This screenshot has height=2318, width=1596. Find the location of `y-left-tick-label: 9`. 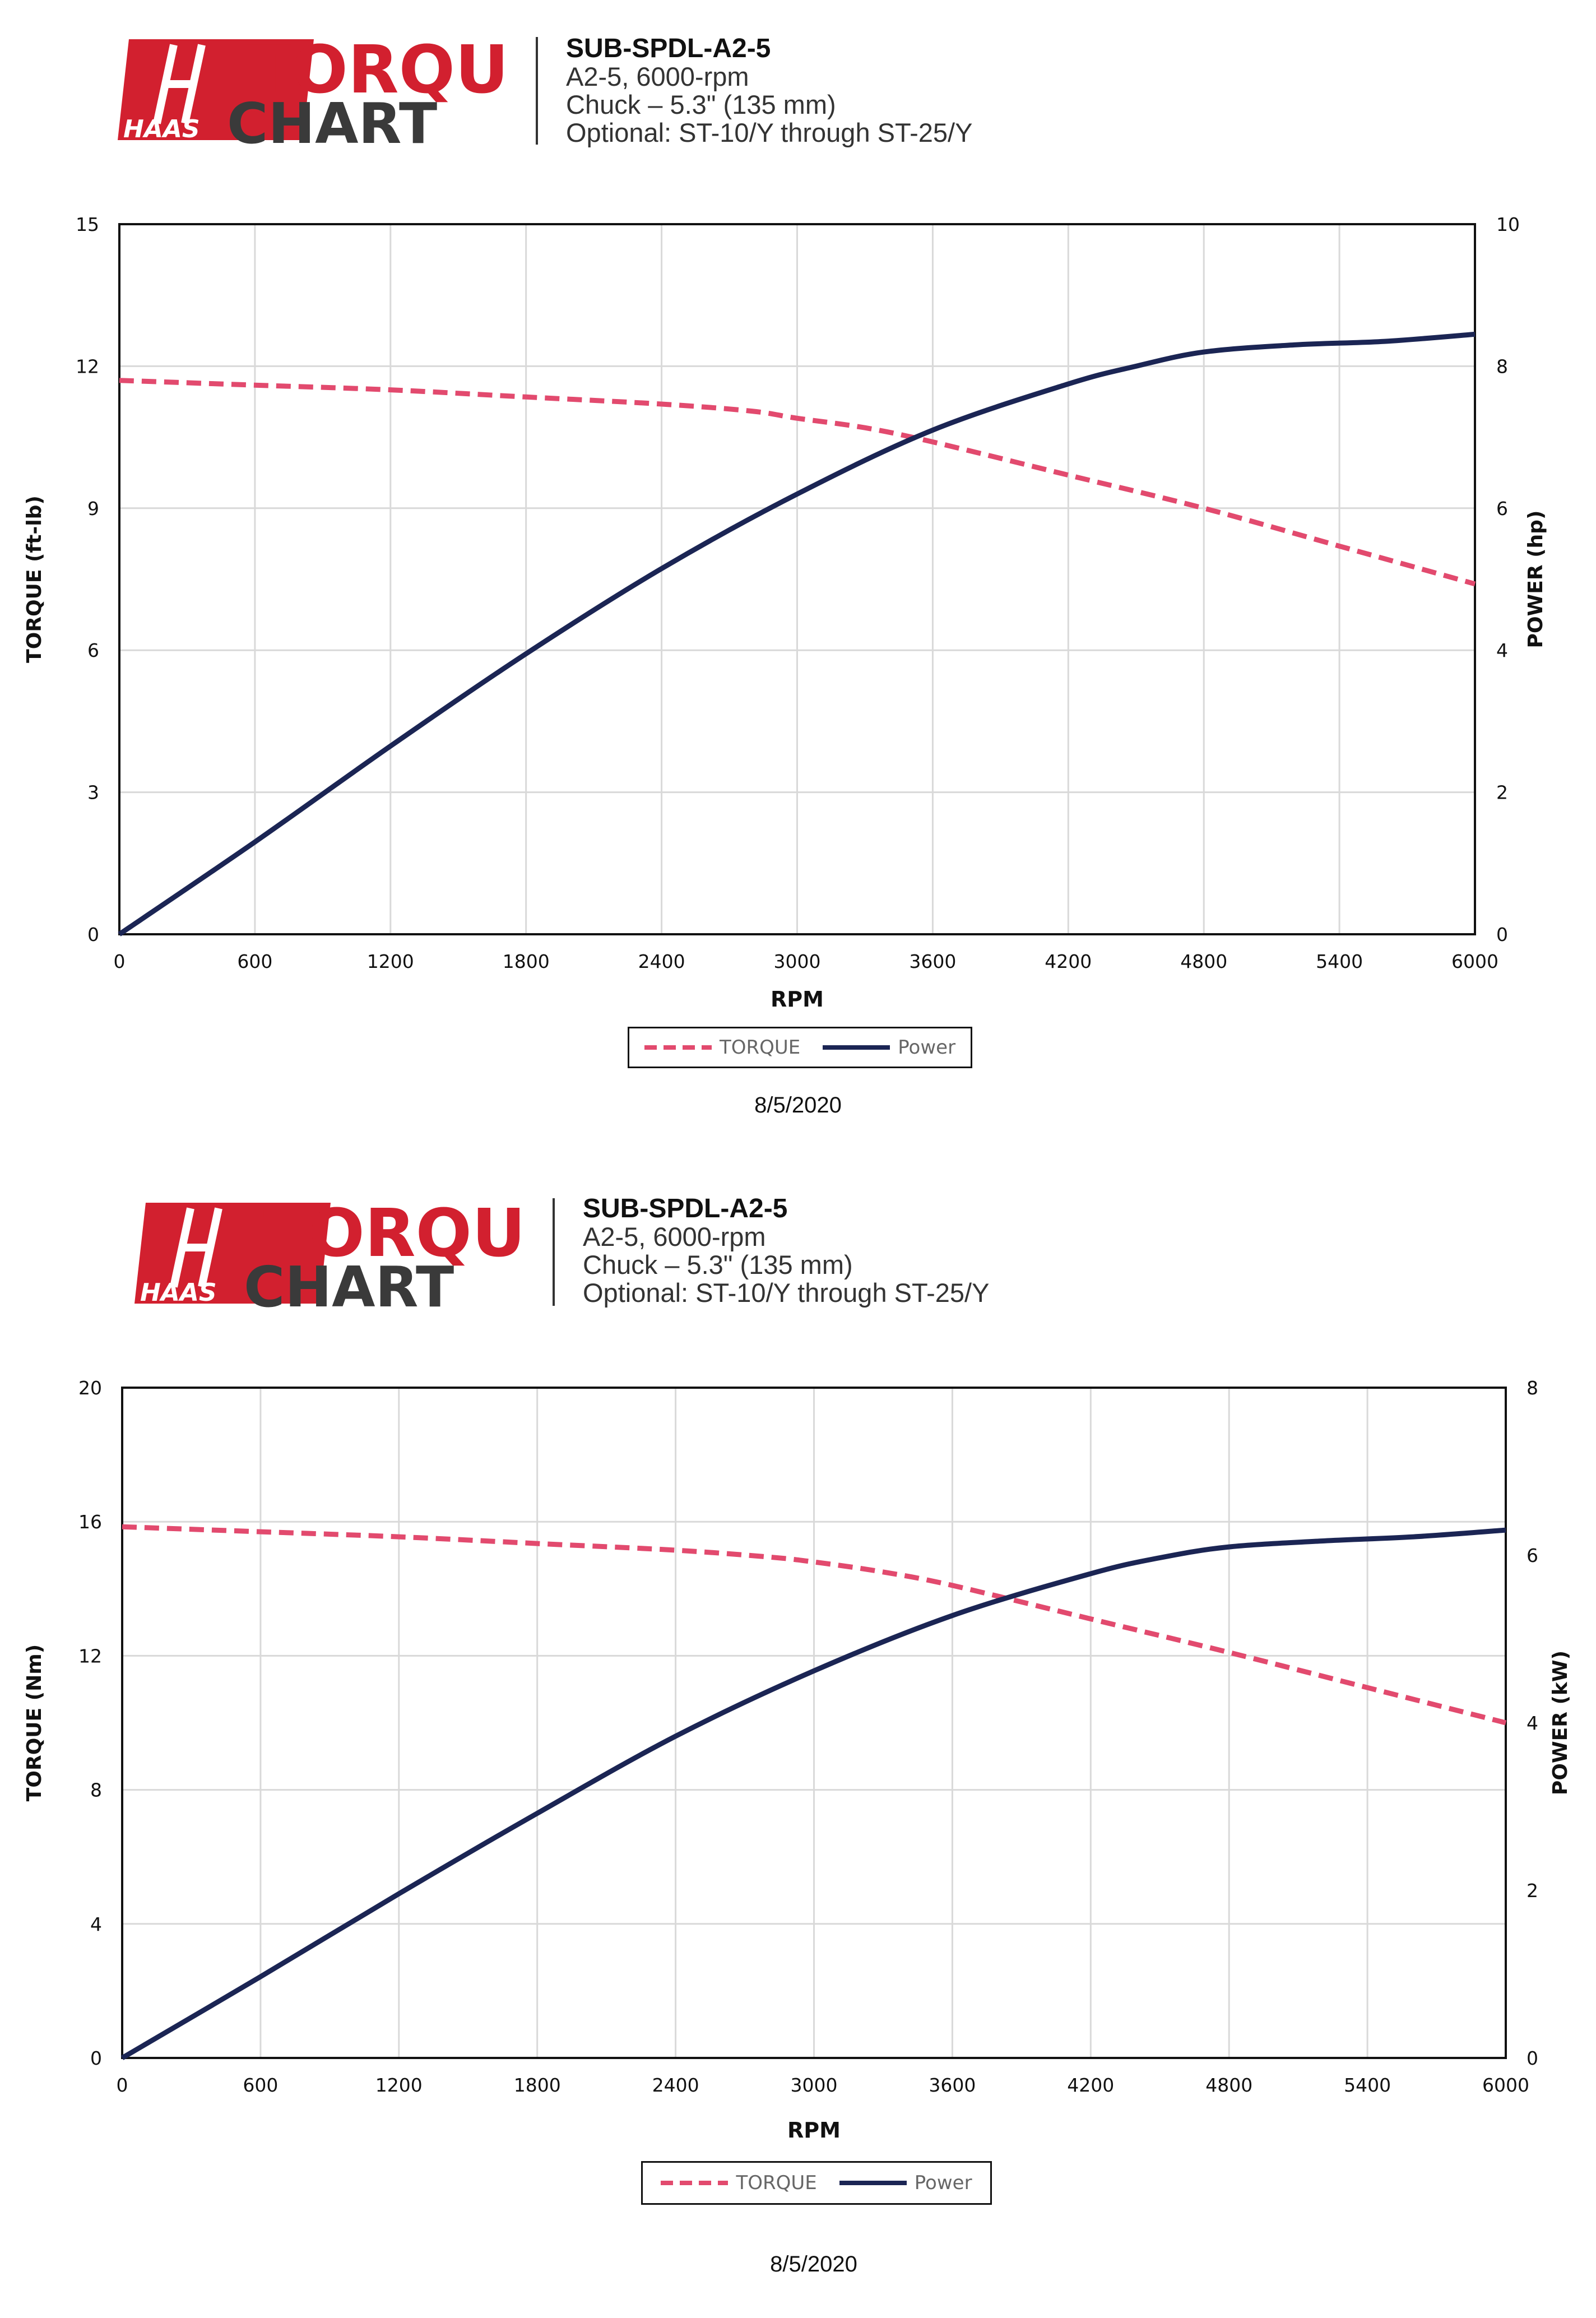

y-left-tick-label: 9 is located at coordinates (93, 509).